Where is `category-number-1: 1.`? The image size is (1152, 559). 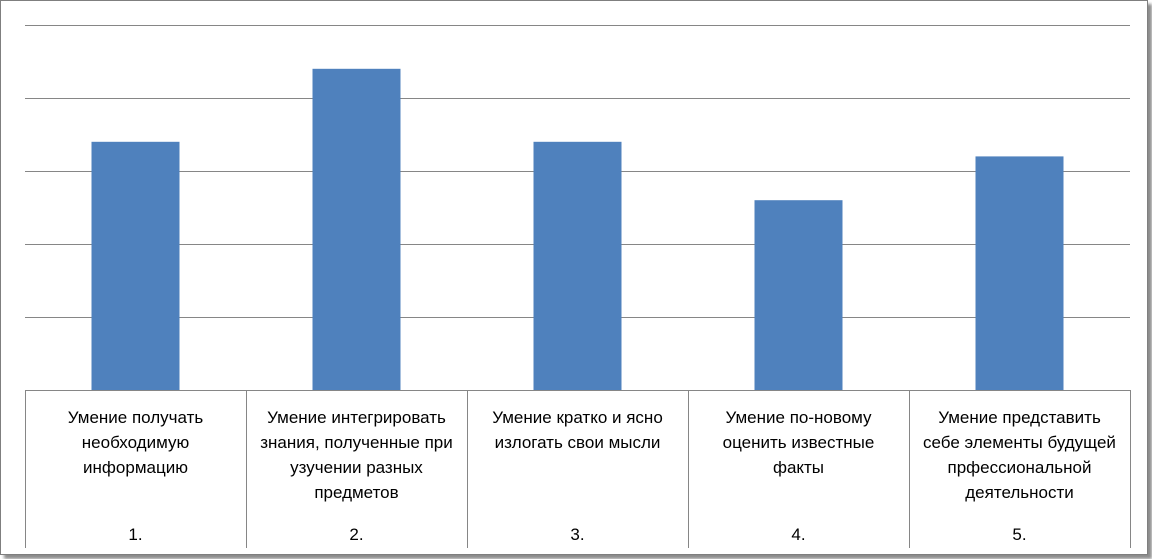 category-number-1: 1. is located at coordinates (135, 534).